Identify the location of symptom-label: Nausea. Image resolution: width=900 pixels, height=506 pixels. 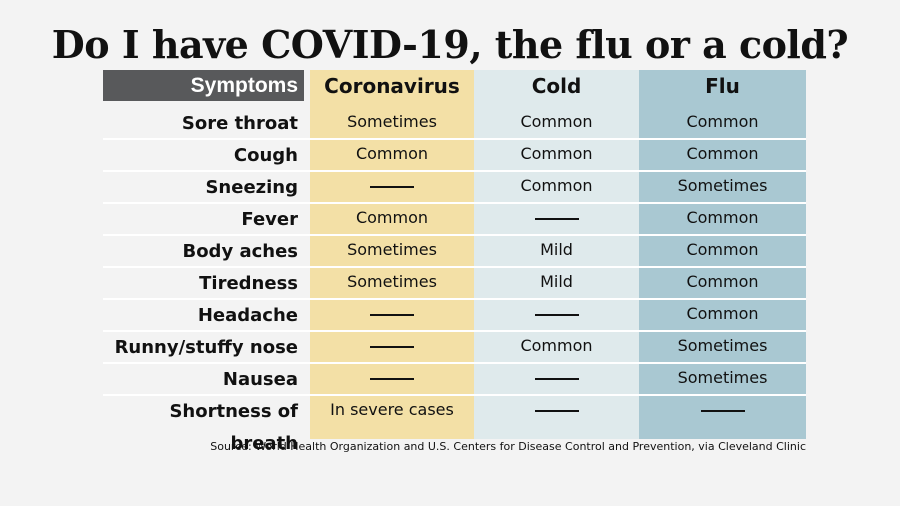
(260, 379).